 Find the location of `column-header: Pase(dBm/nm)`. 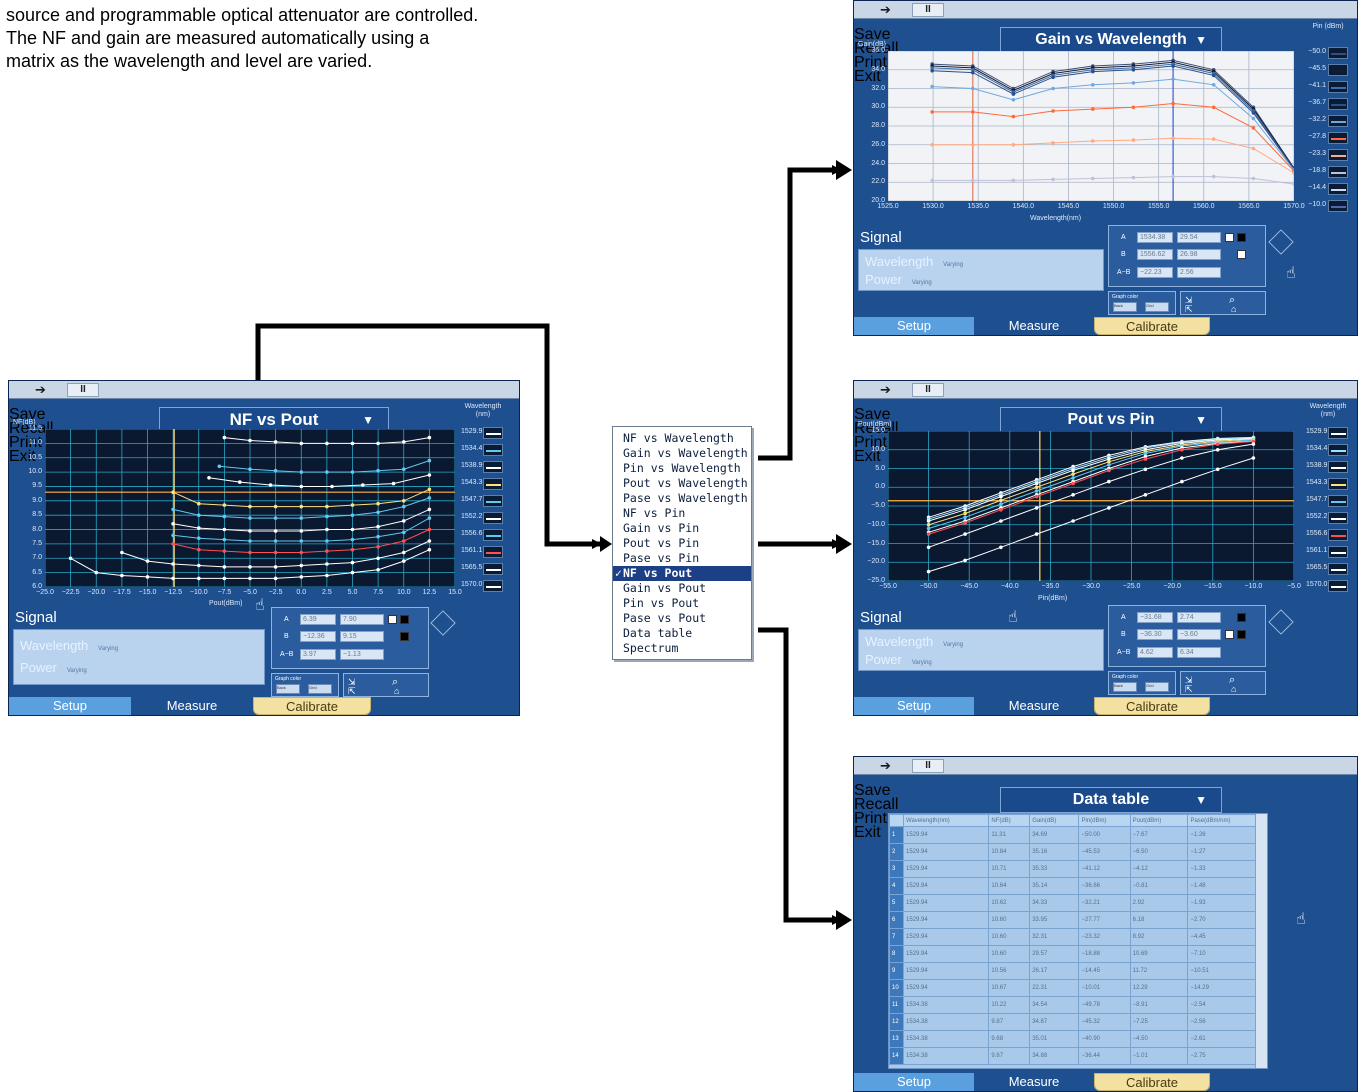

column-header: Pase(dBm/nm) is located at coordinates (1227, 820).